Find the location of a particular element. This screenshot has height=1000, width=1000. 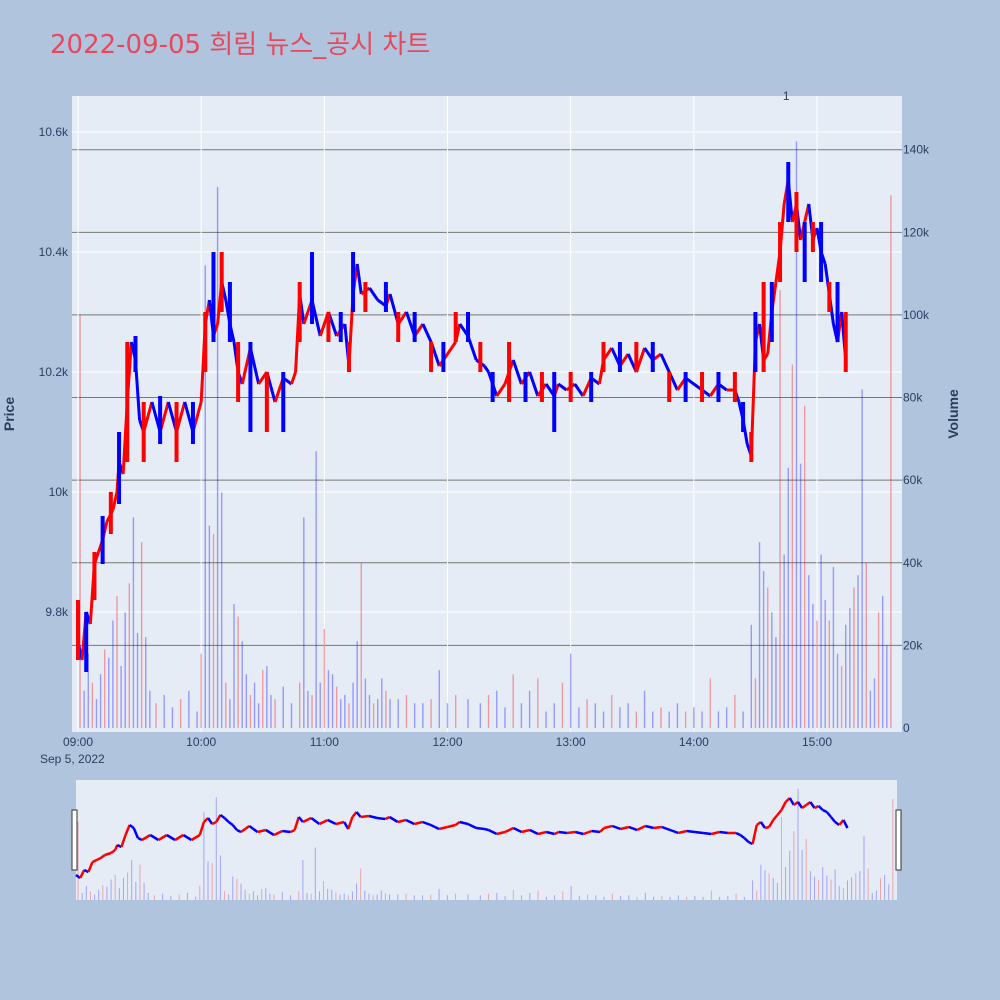

y2-tick-label: 0 is located at coordinates (906, 728).